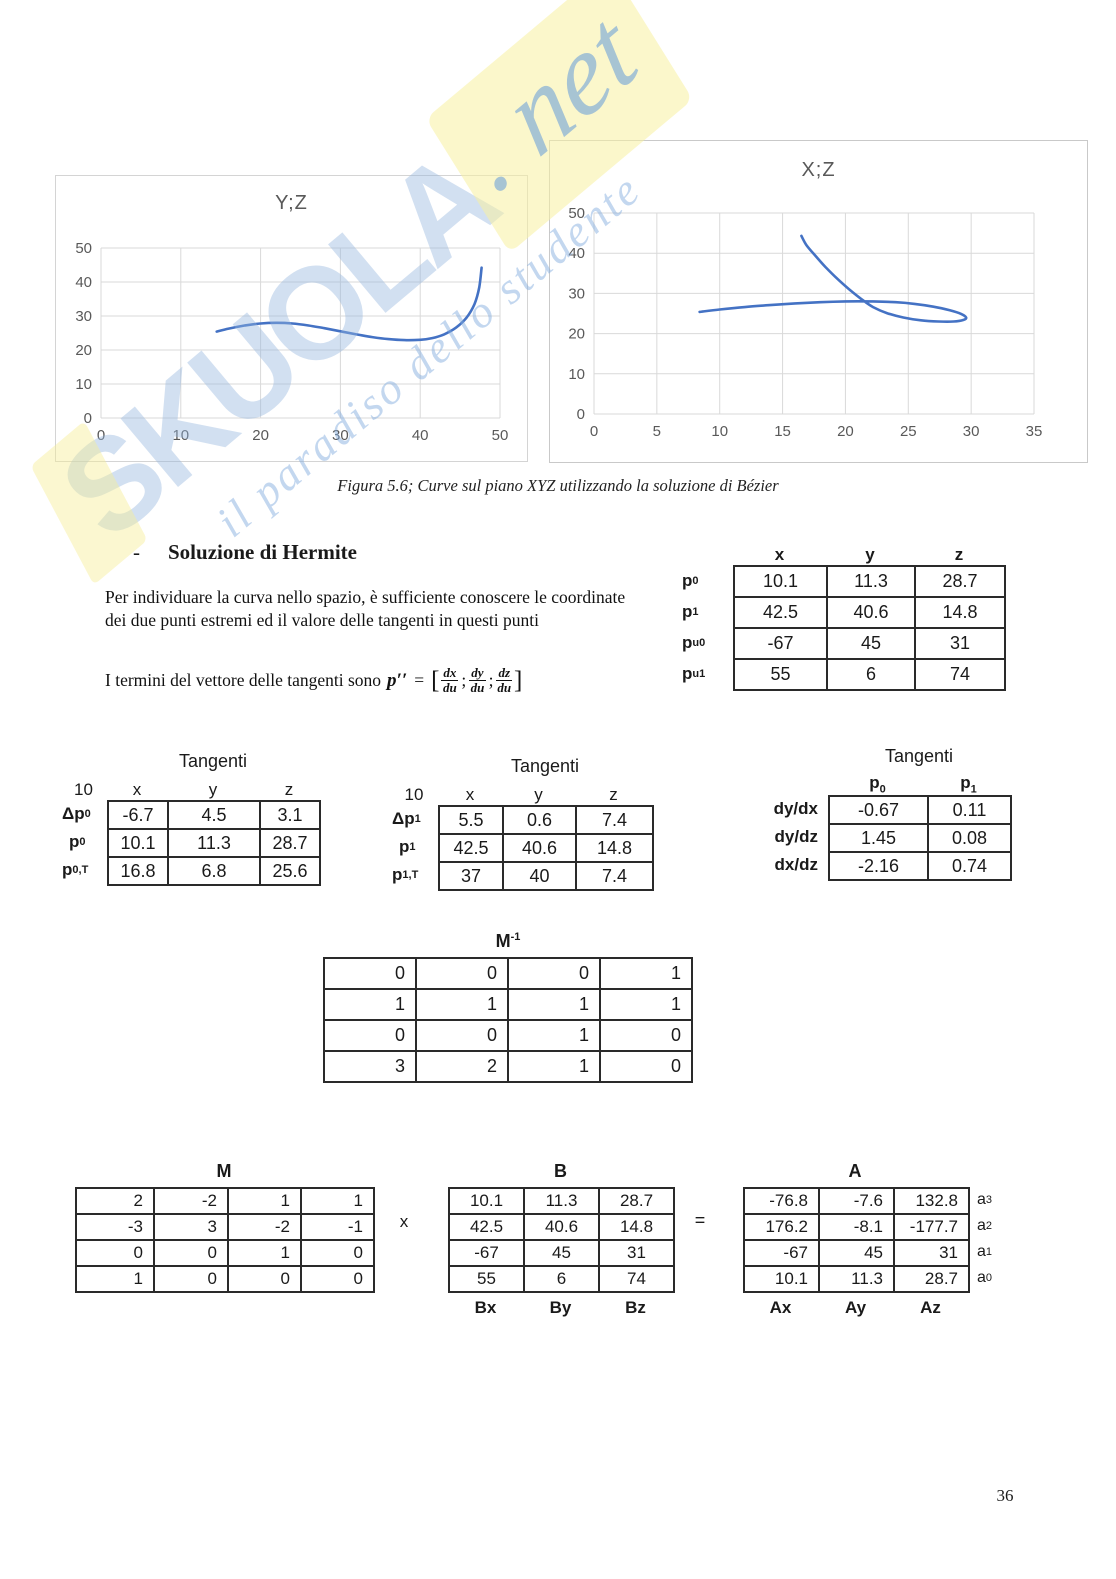  I want to click on table-row: -2.16 0.74, so click(921, 867).